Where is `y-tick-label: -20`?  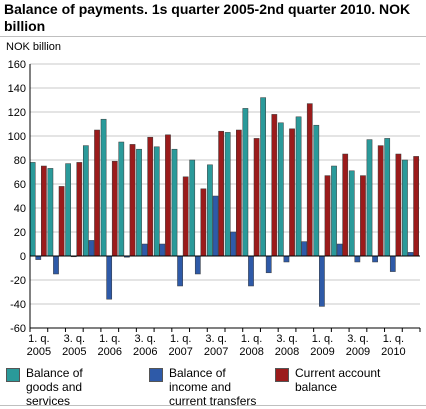
y-tick-label: -20 is located at coordinates (18, 281).